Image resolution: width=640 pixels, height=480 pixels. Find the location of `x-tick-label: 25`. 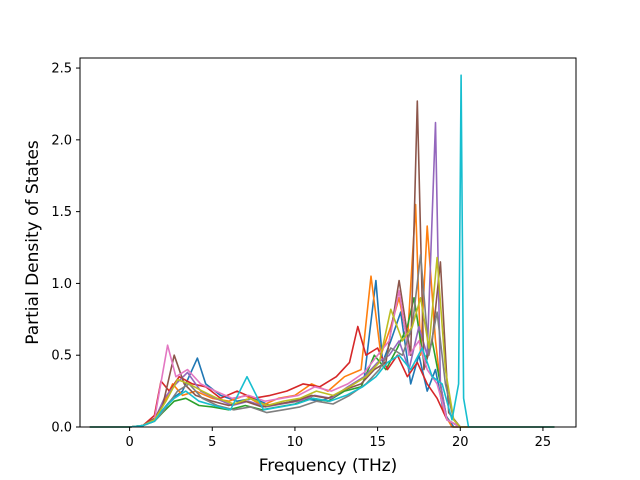

x-tick-label: 25 is located at coordinates (543, 442).